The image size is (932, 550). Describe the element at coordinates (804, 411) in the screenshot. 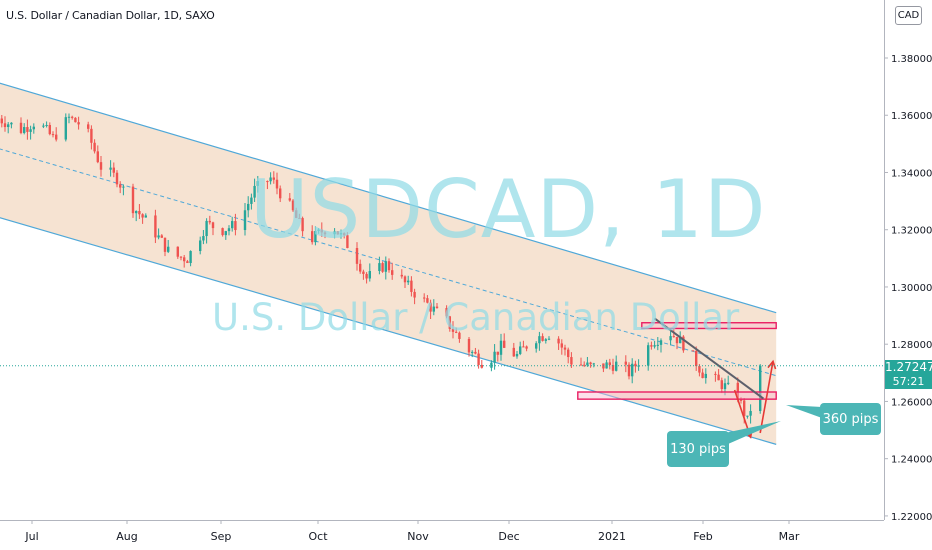

I see `rise-callout-pointer` at that location.